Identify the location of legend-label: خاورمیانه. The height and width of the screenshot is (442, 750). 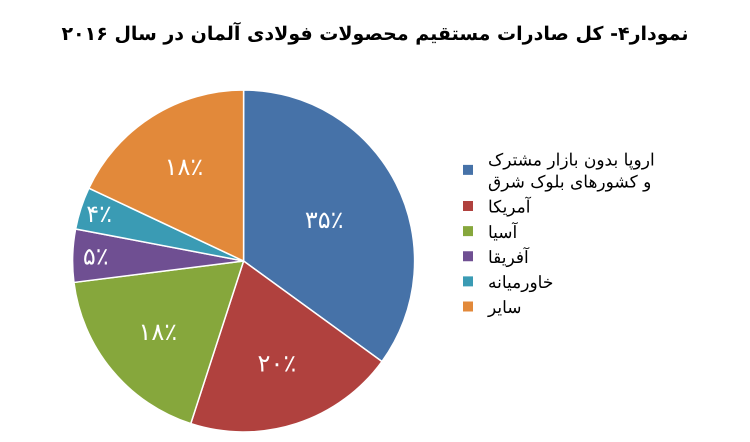
(521, 282).